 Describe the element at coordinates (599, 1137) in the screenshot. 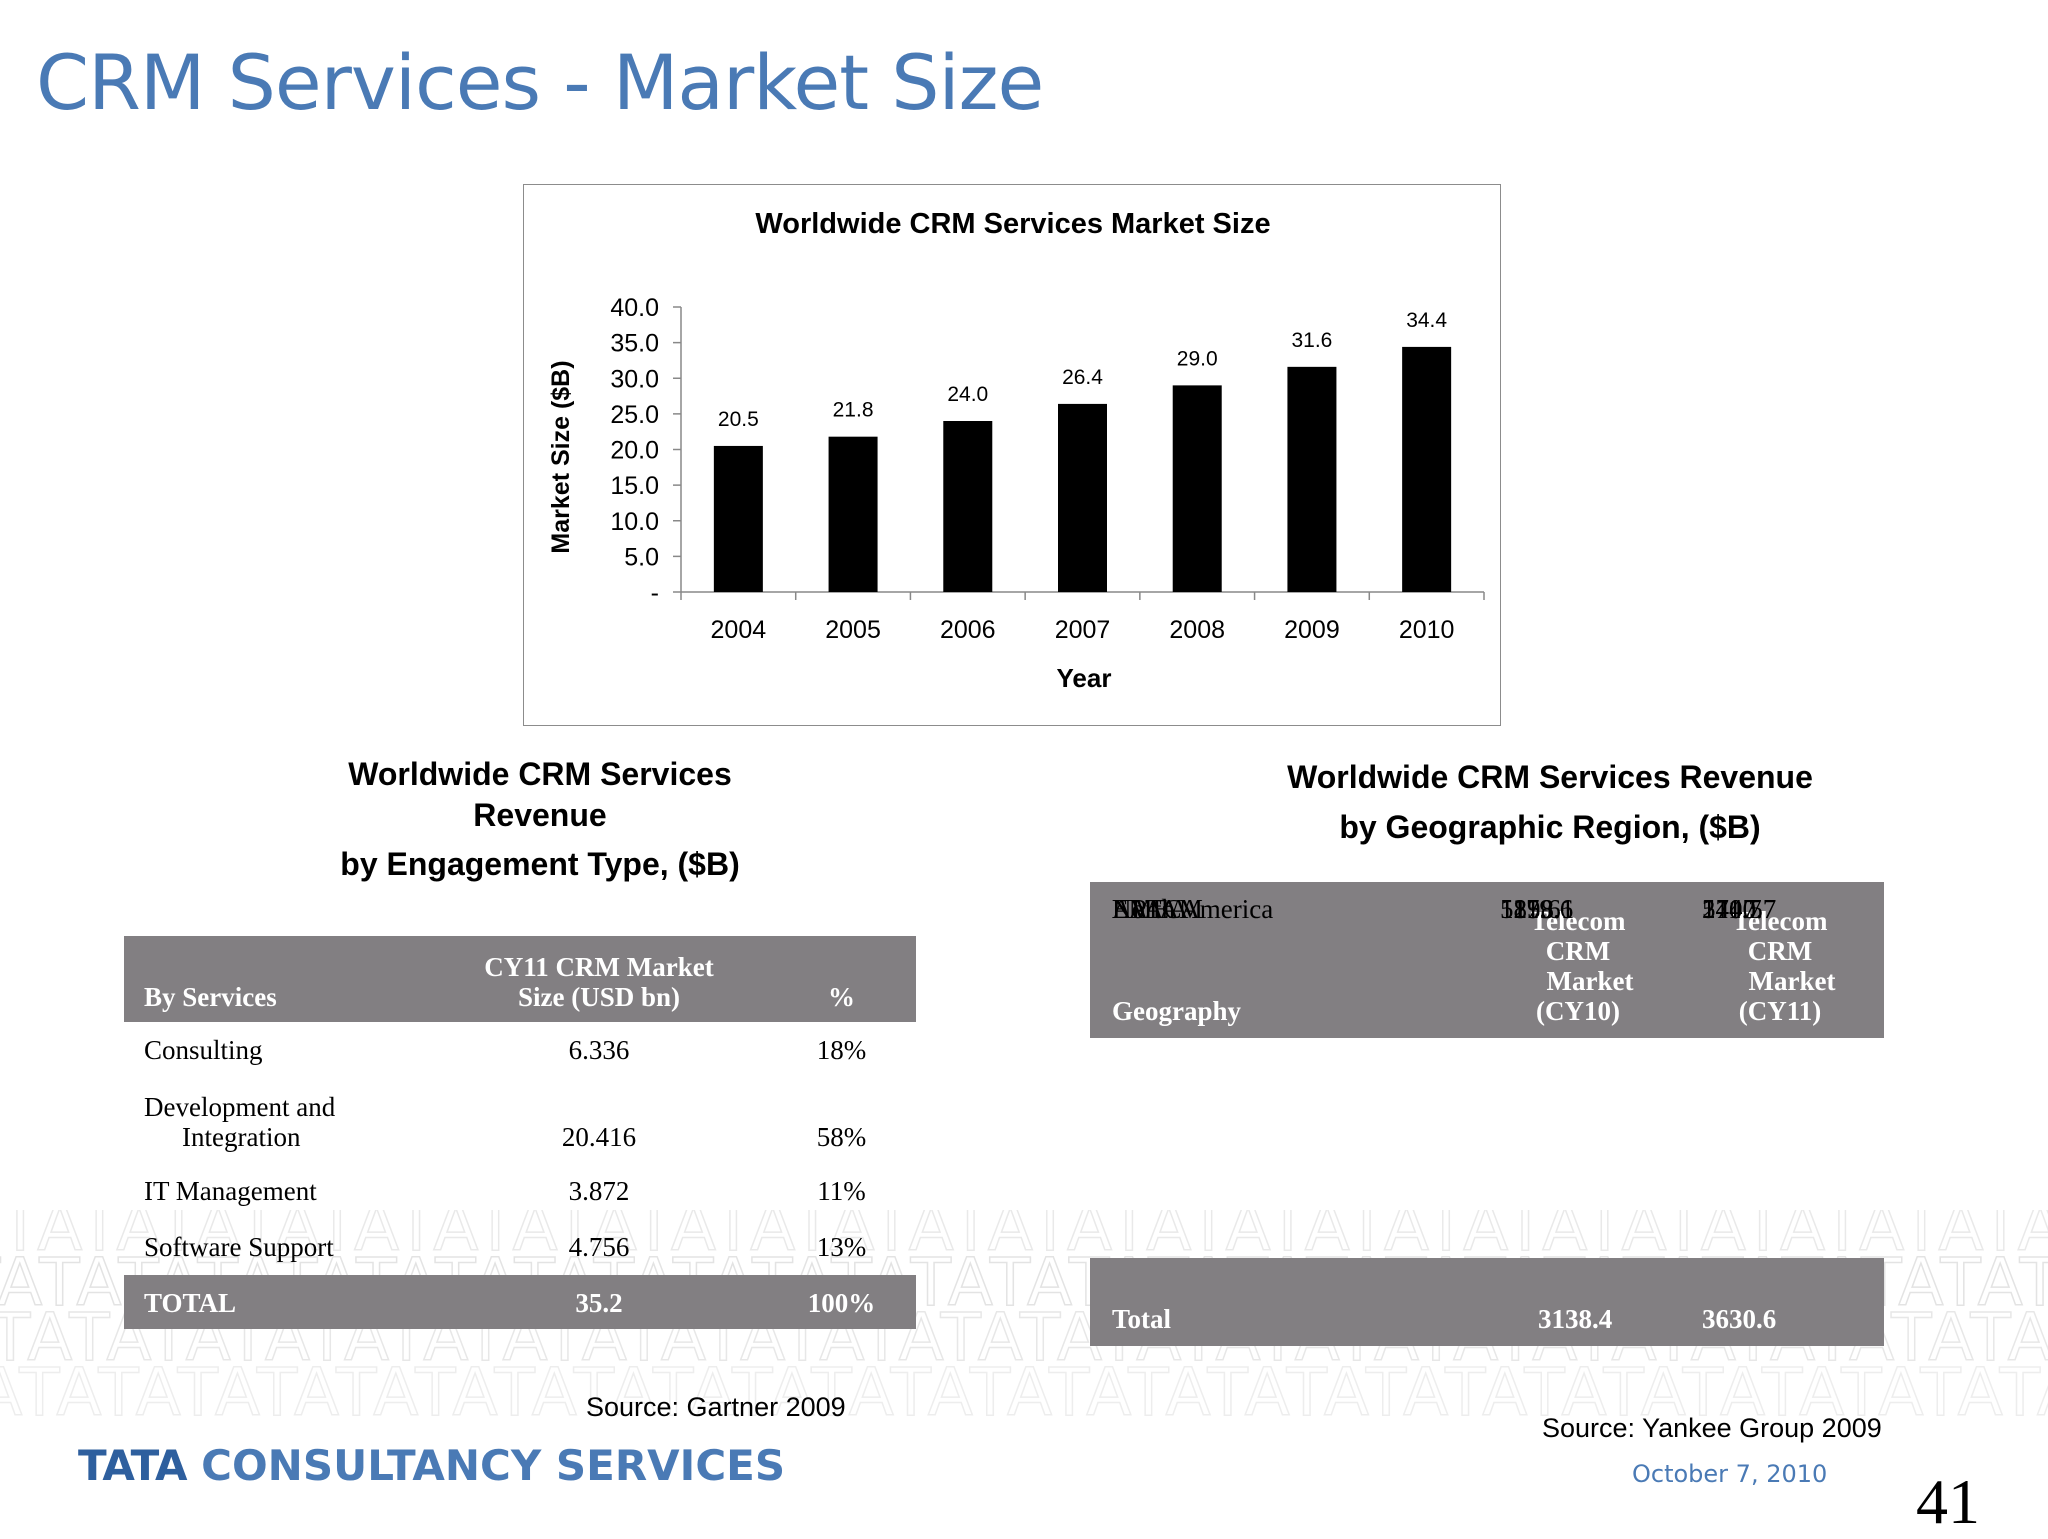

I see `row-size: 20.416` at that location.